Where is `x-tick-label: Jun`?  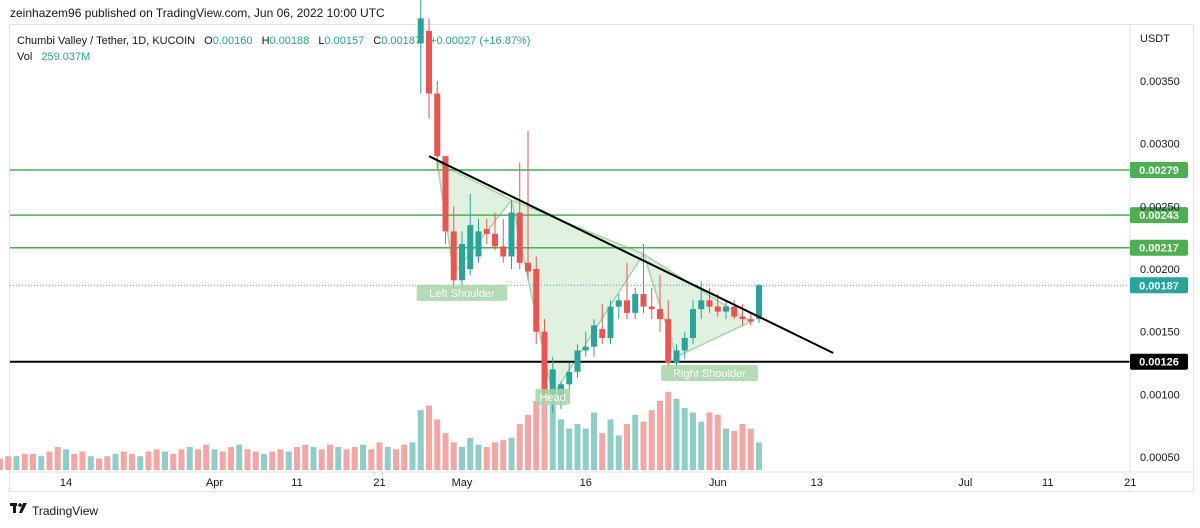 x-tick-label: Jun is located at coordinates (718, 483).